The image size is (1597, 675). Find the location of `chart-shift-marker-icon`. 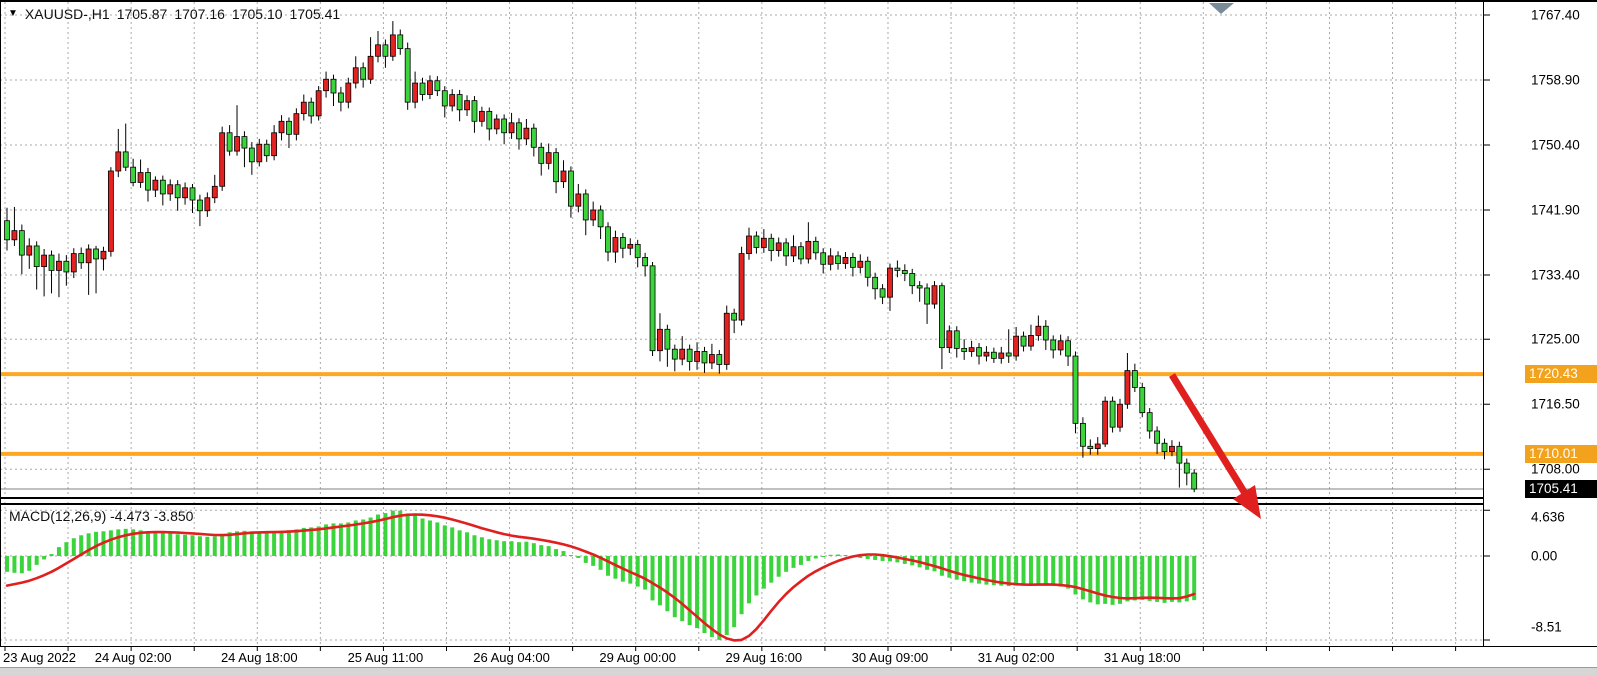

chart-shift-marker-icon is located at coordinates (1221, 8).